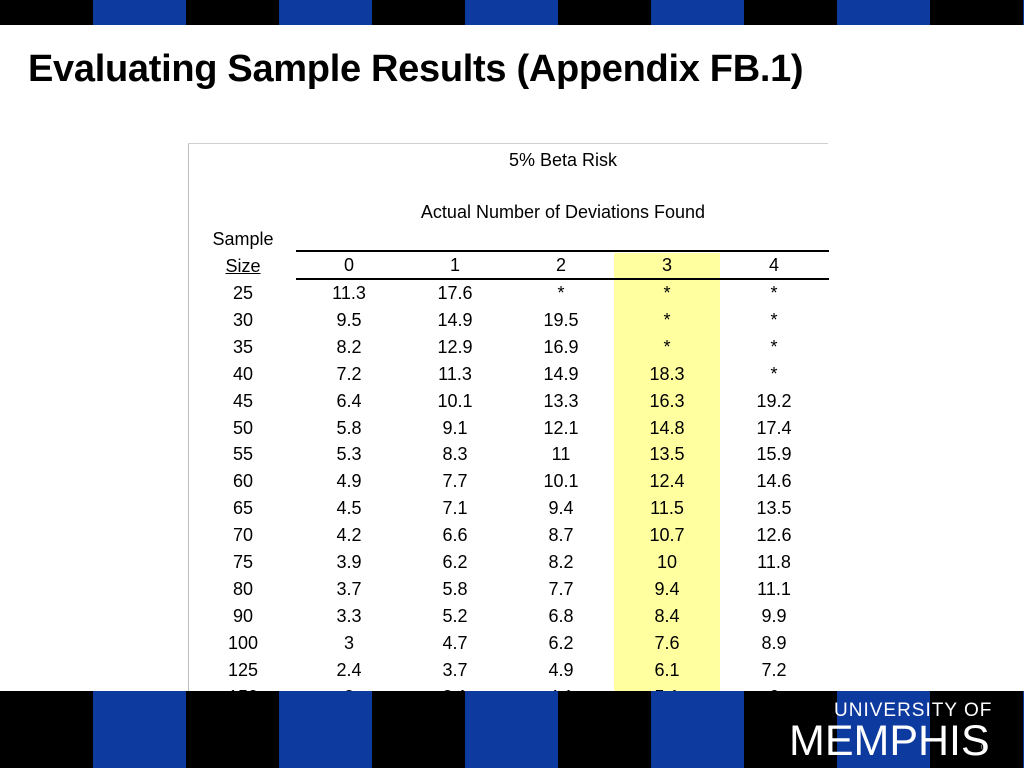 The height and width of the screenshot is (768, 1024). I want to click on value-cell: 16.3, so click(667, 400).